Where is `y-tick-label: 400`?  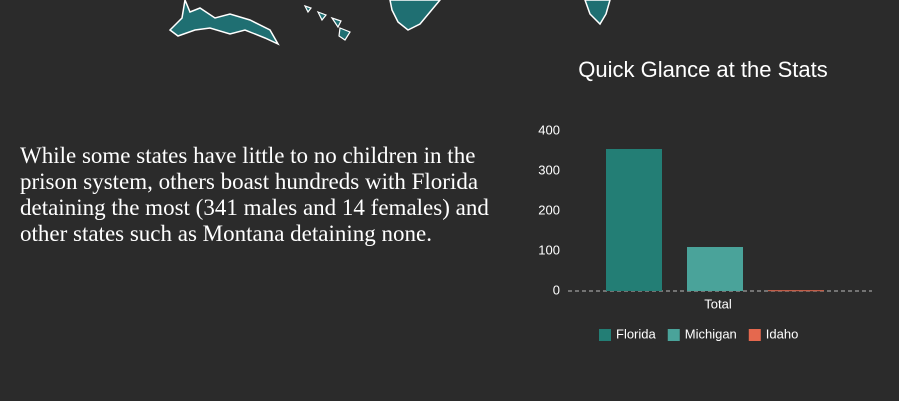
y-tick-label: 400 is located at coordinates (549, 129).